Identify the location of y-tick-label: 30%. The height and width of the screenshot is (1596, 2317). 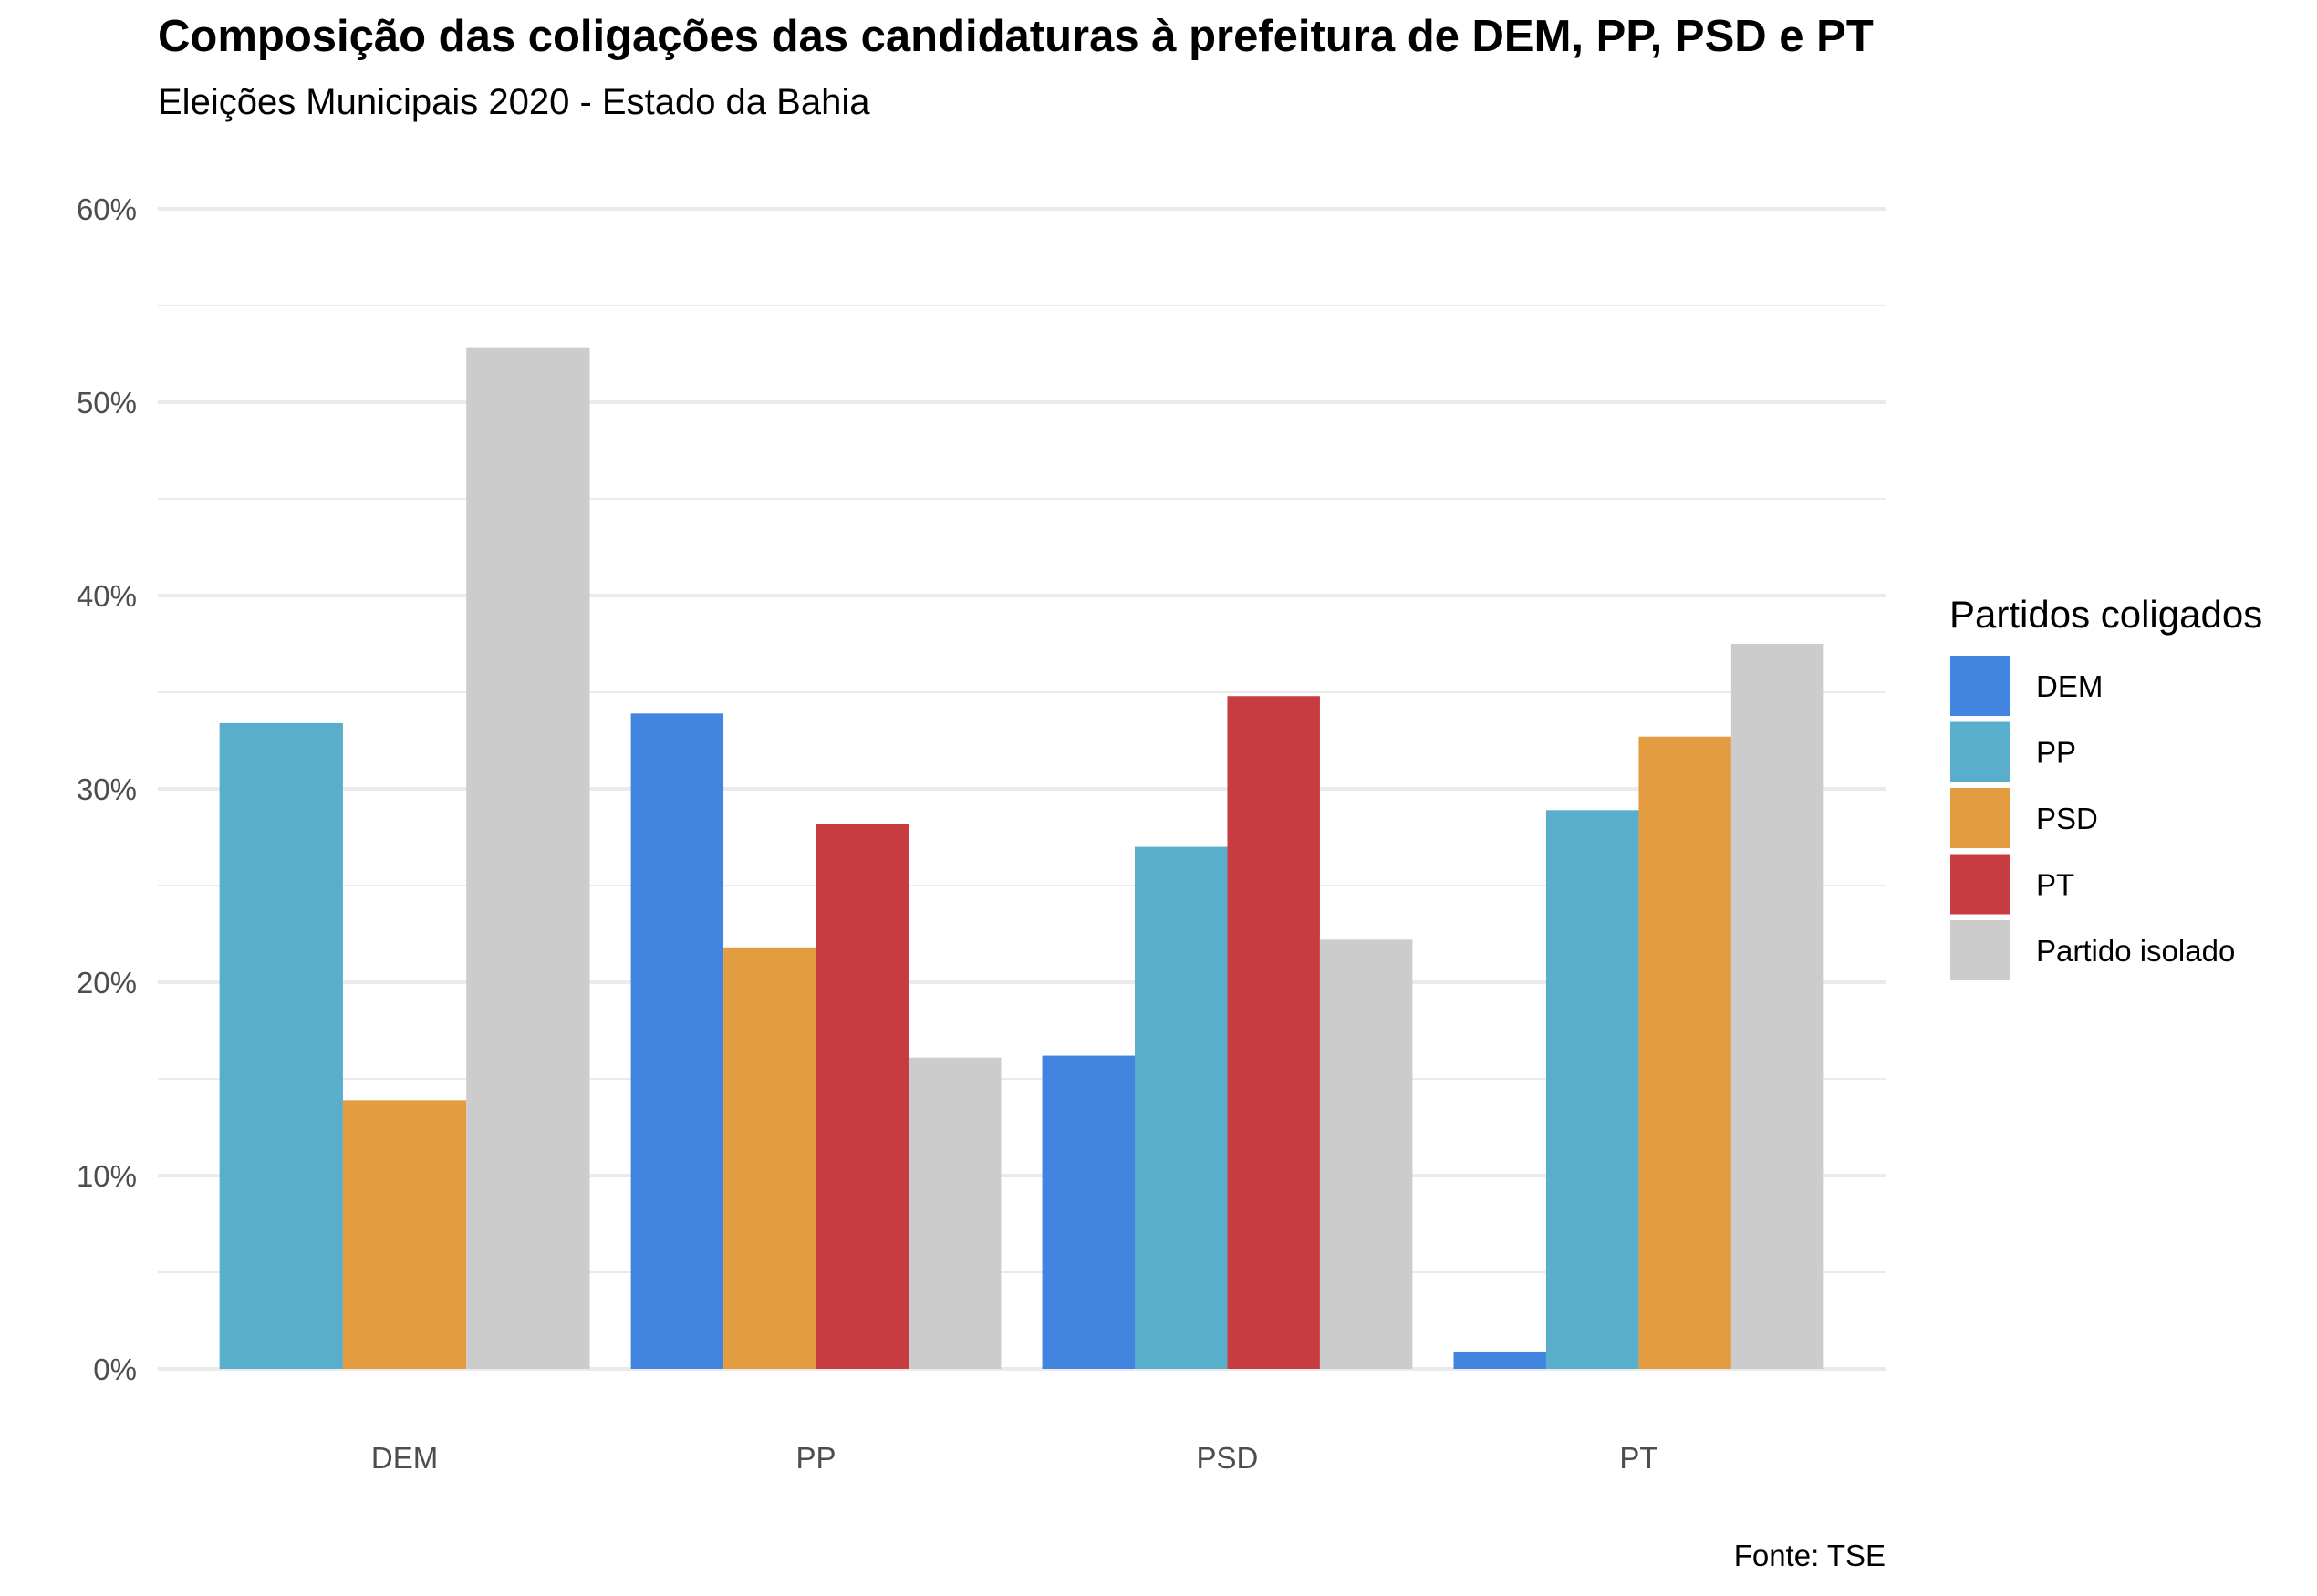
(107, 789).